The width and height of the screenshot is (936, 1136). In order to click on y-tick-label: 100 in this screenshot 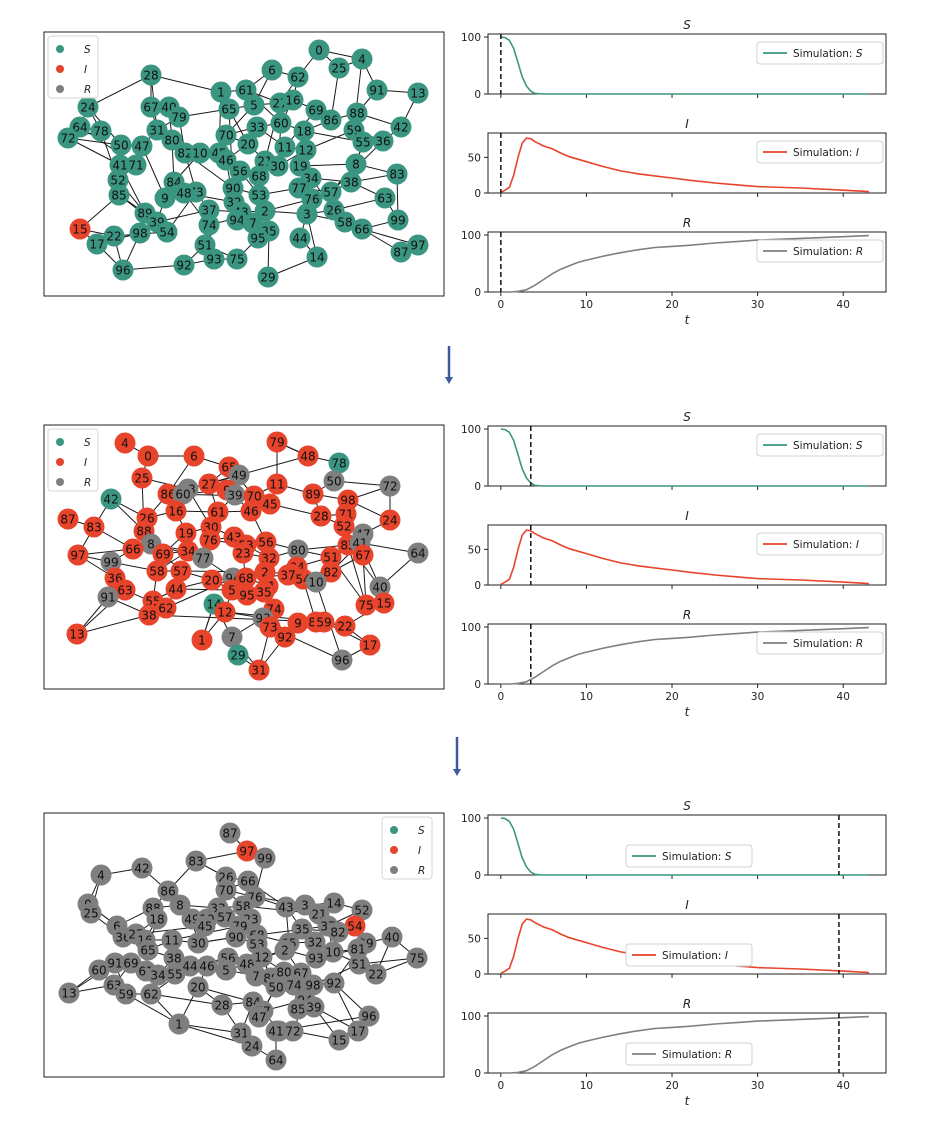, I will do `click(471, 38)`.